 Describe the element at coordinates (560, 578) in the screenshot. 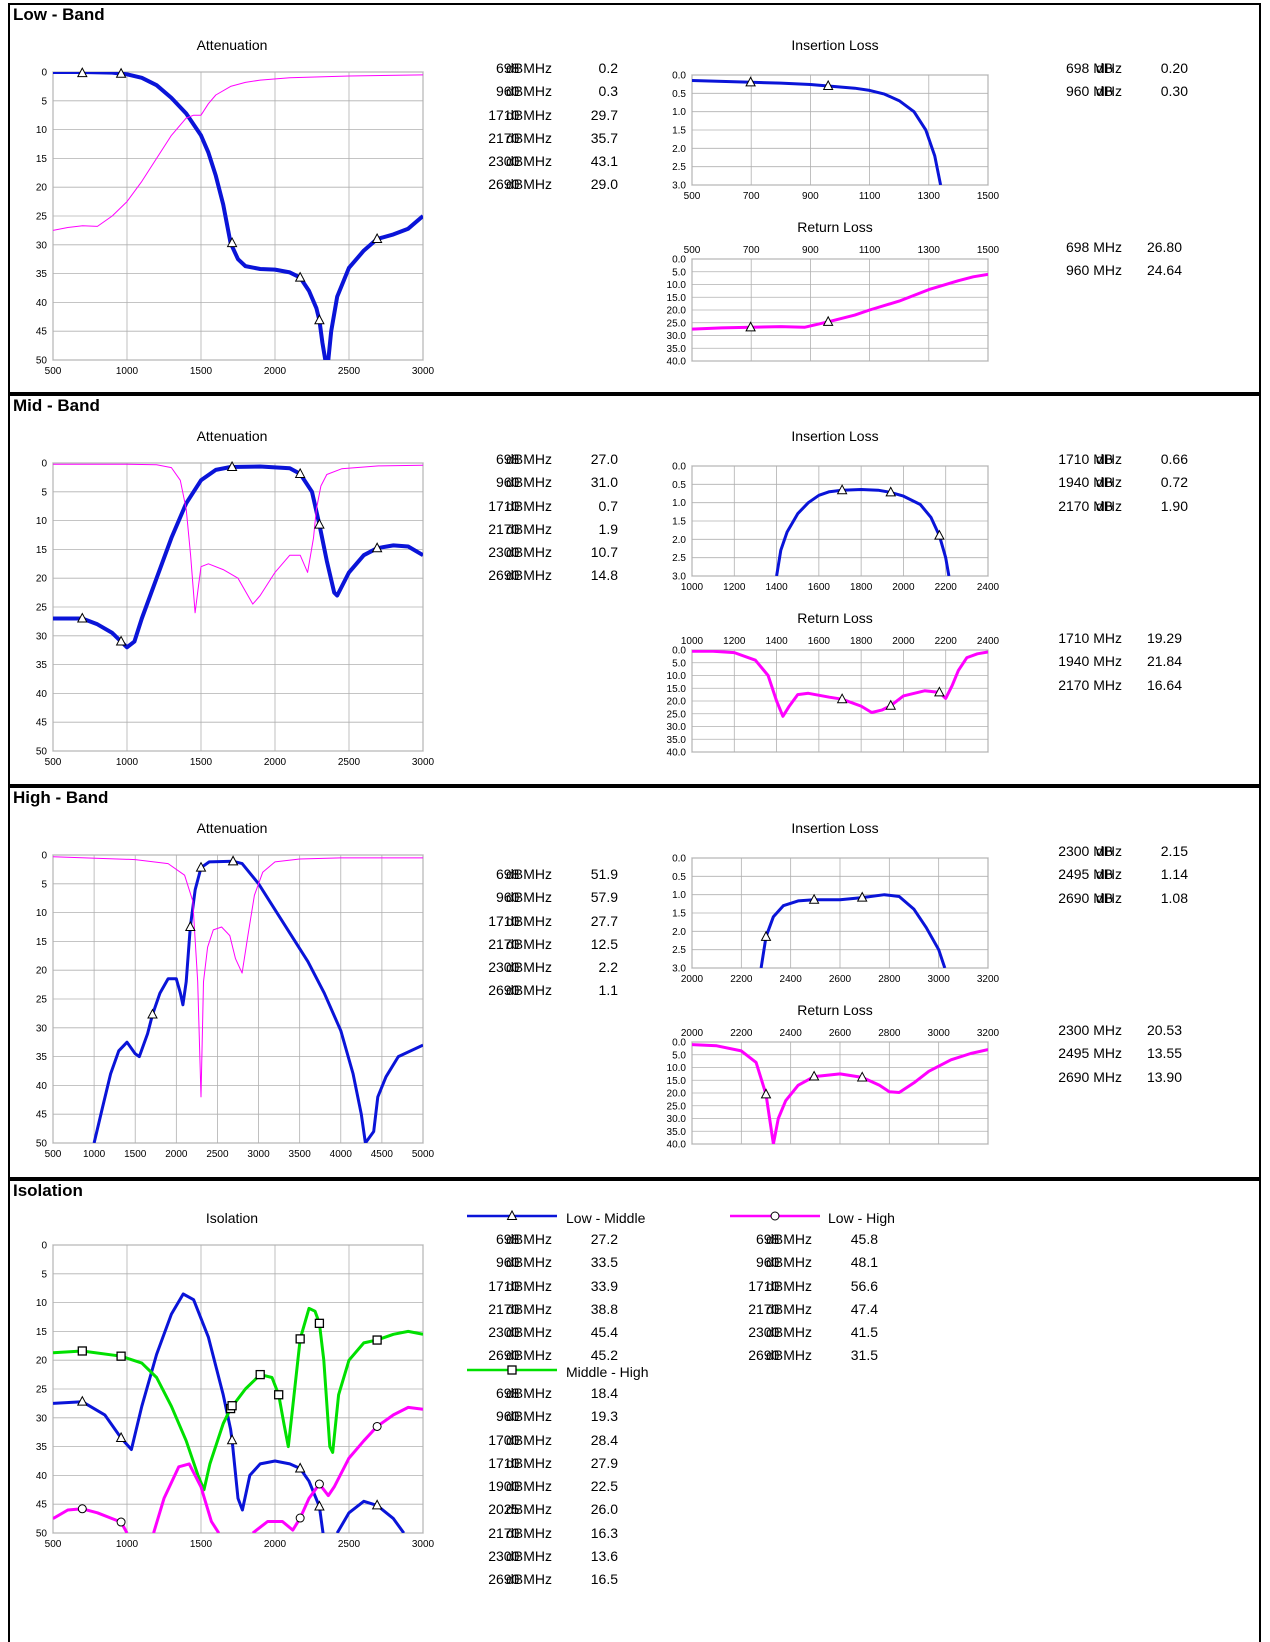

I see `value-row: 2690 MHz 14.8 dB` at that location.